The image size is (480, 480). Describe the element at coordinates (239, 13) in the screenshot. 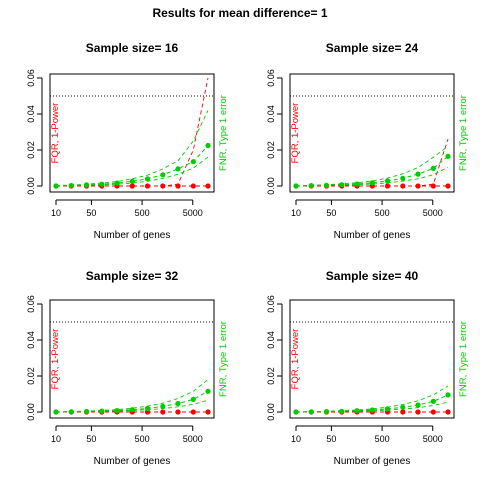

I see `figure-title: Results for mean difference= 1` at that location.